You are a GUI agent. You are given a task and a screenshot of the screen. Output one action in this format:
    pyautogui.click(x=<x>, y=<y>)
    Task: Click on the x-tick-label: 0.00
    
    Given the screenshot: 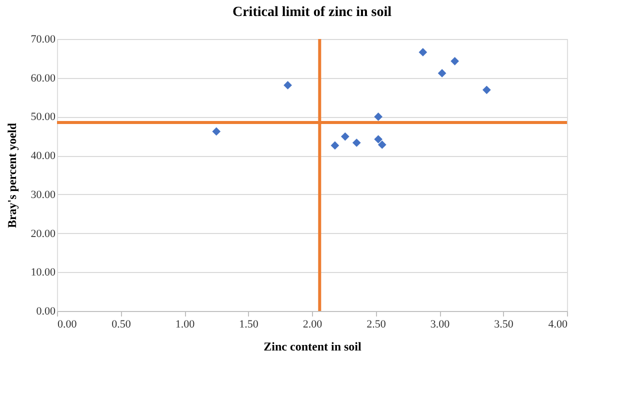 What is the action you would take?
    pyautogui.click(x=68, y=324)
    